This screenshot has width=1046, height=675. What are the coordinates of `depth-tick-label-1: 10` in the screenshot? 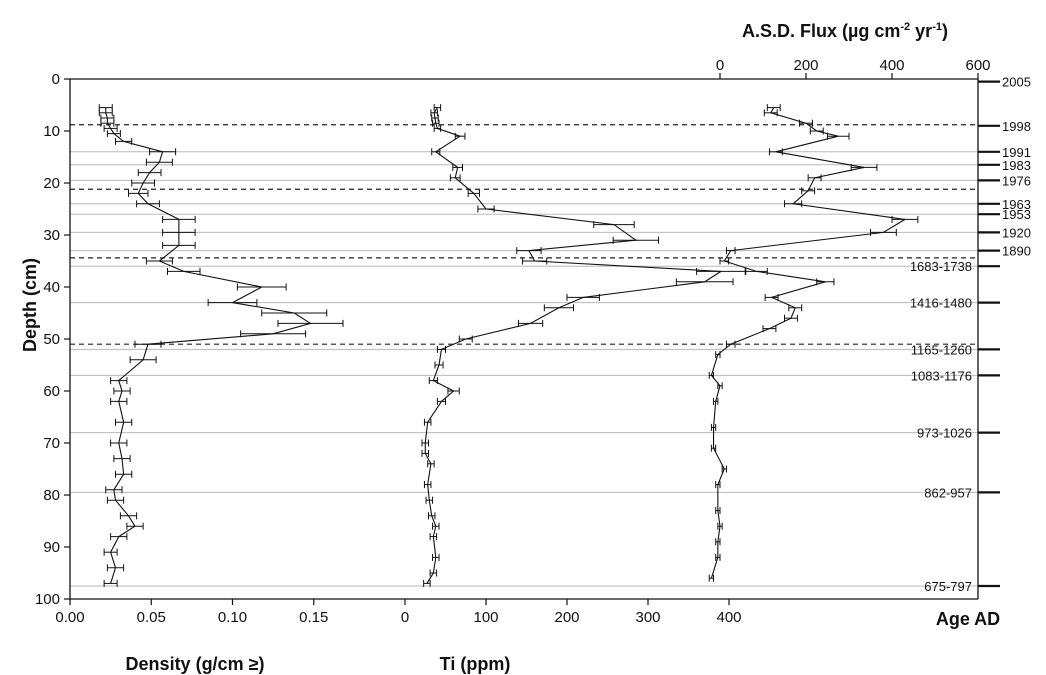 It's located at (51, 131).